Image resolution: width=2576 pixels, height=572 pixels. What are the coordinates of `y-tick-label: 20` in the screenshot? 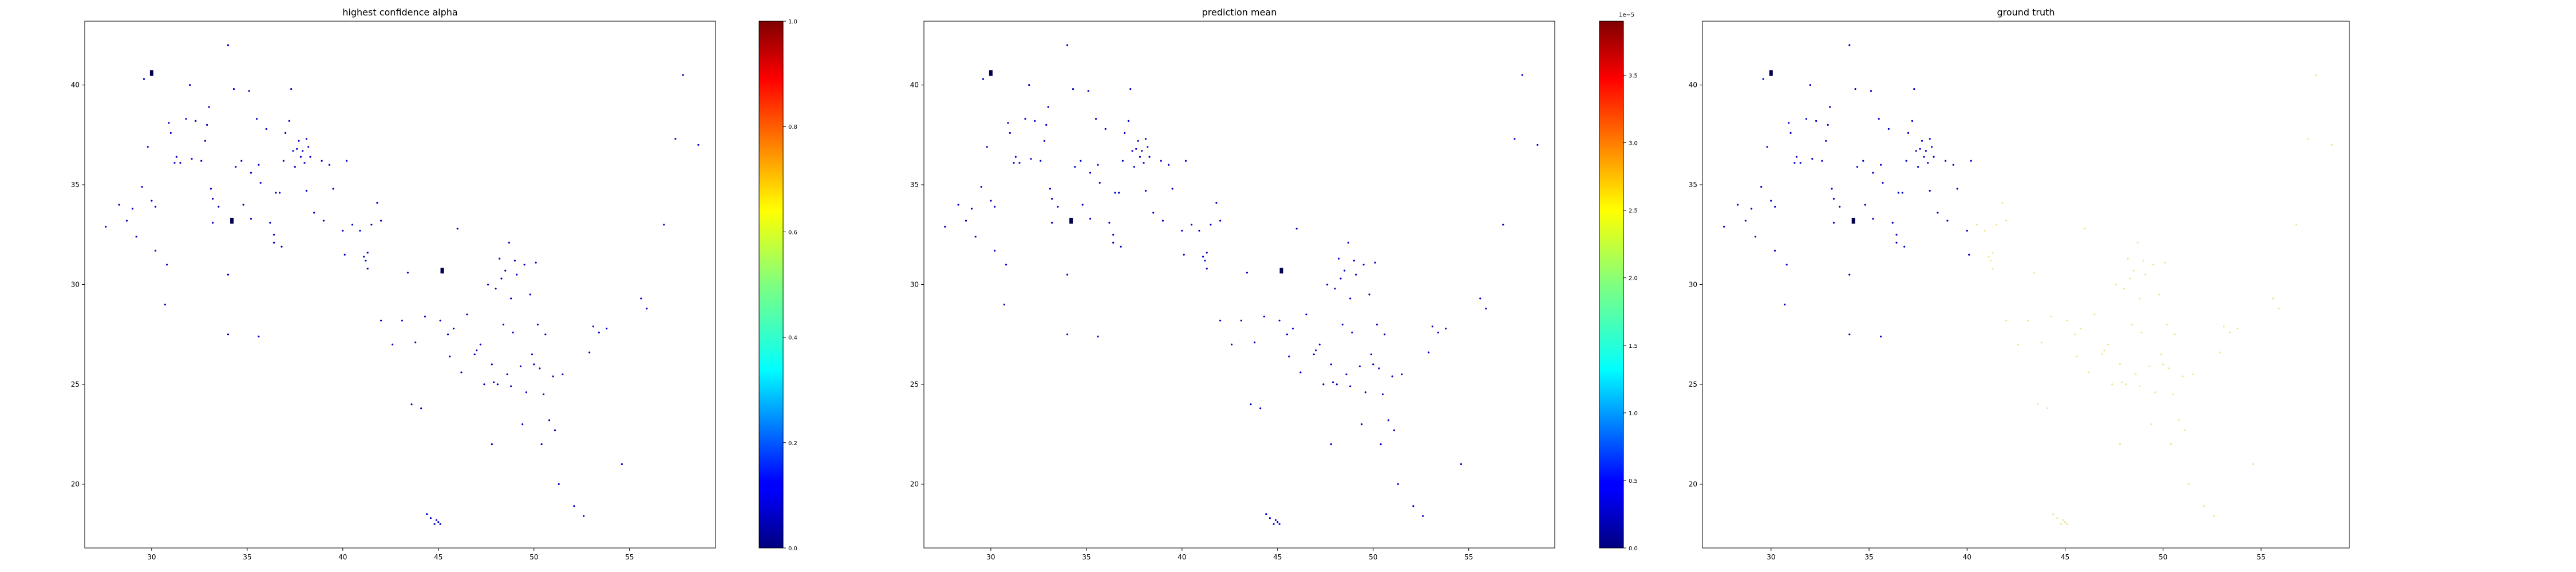 It's located at (75, 484).